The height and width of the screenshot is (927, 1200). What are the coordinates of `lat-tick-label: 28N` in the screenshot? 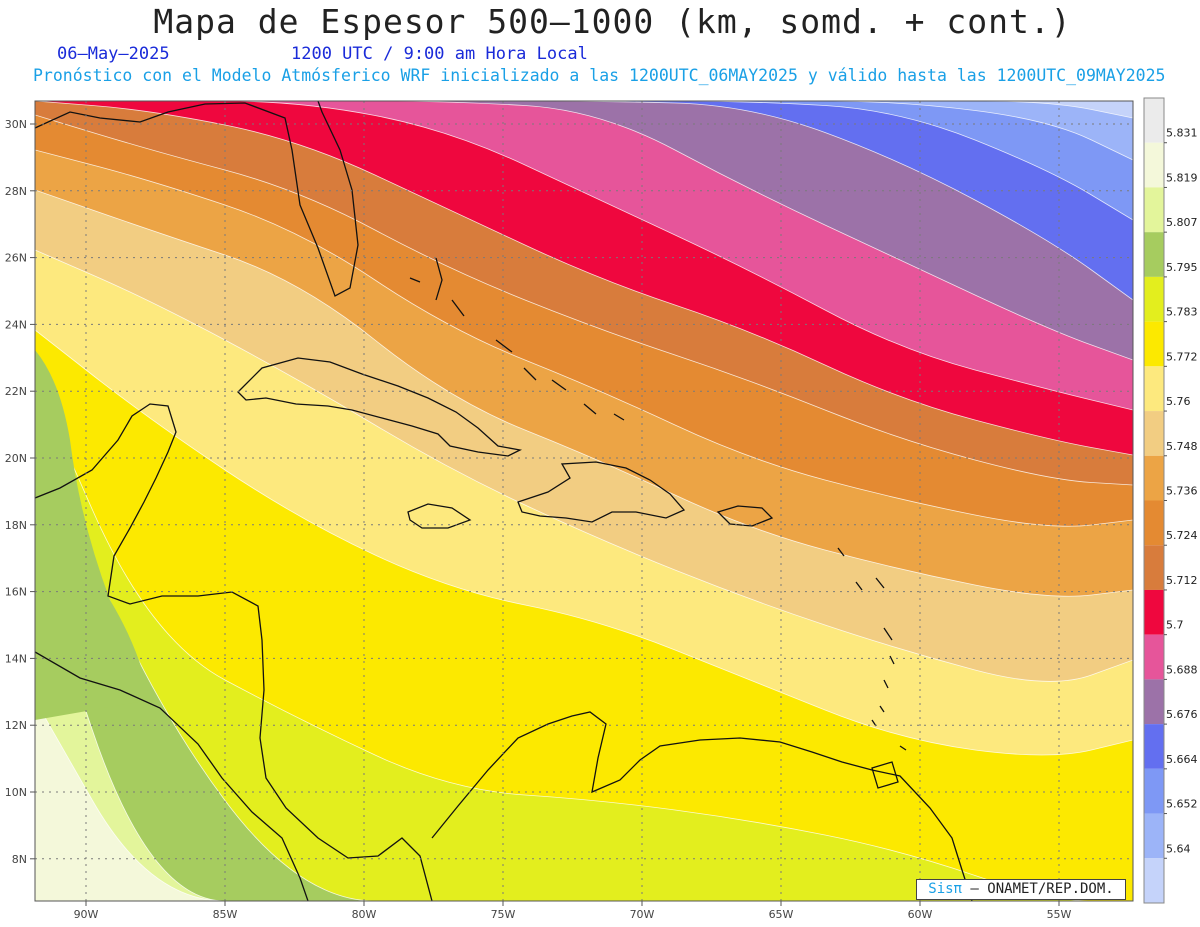 It's located at (16, 191).